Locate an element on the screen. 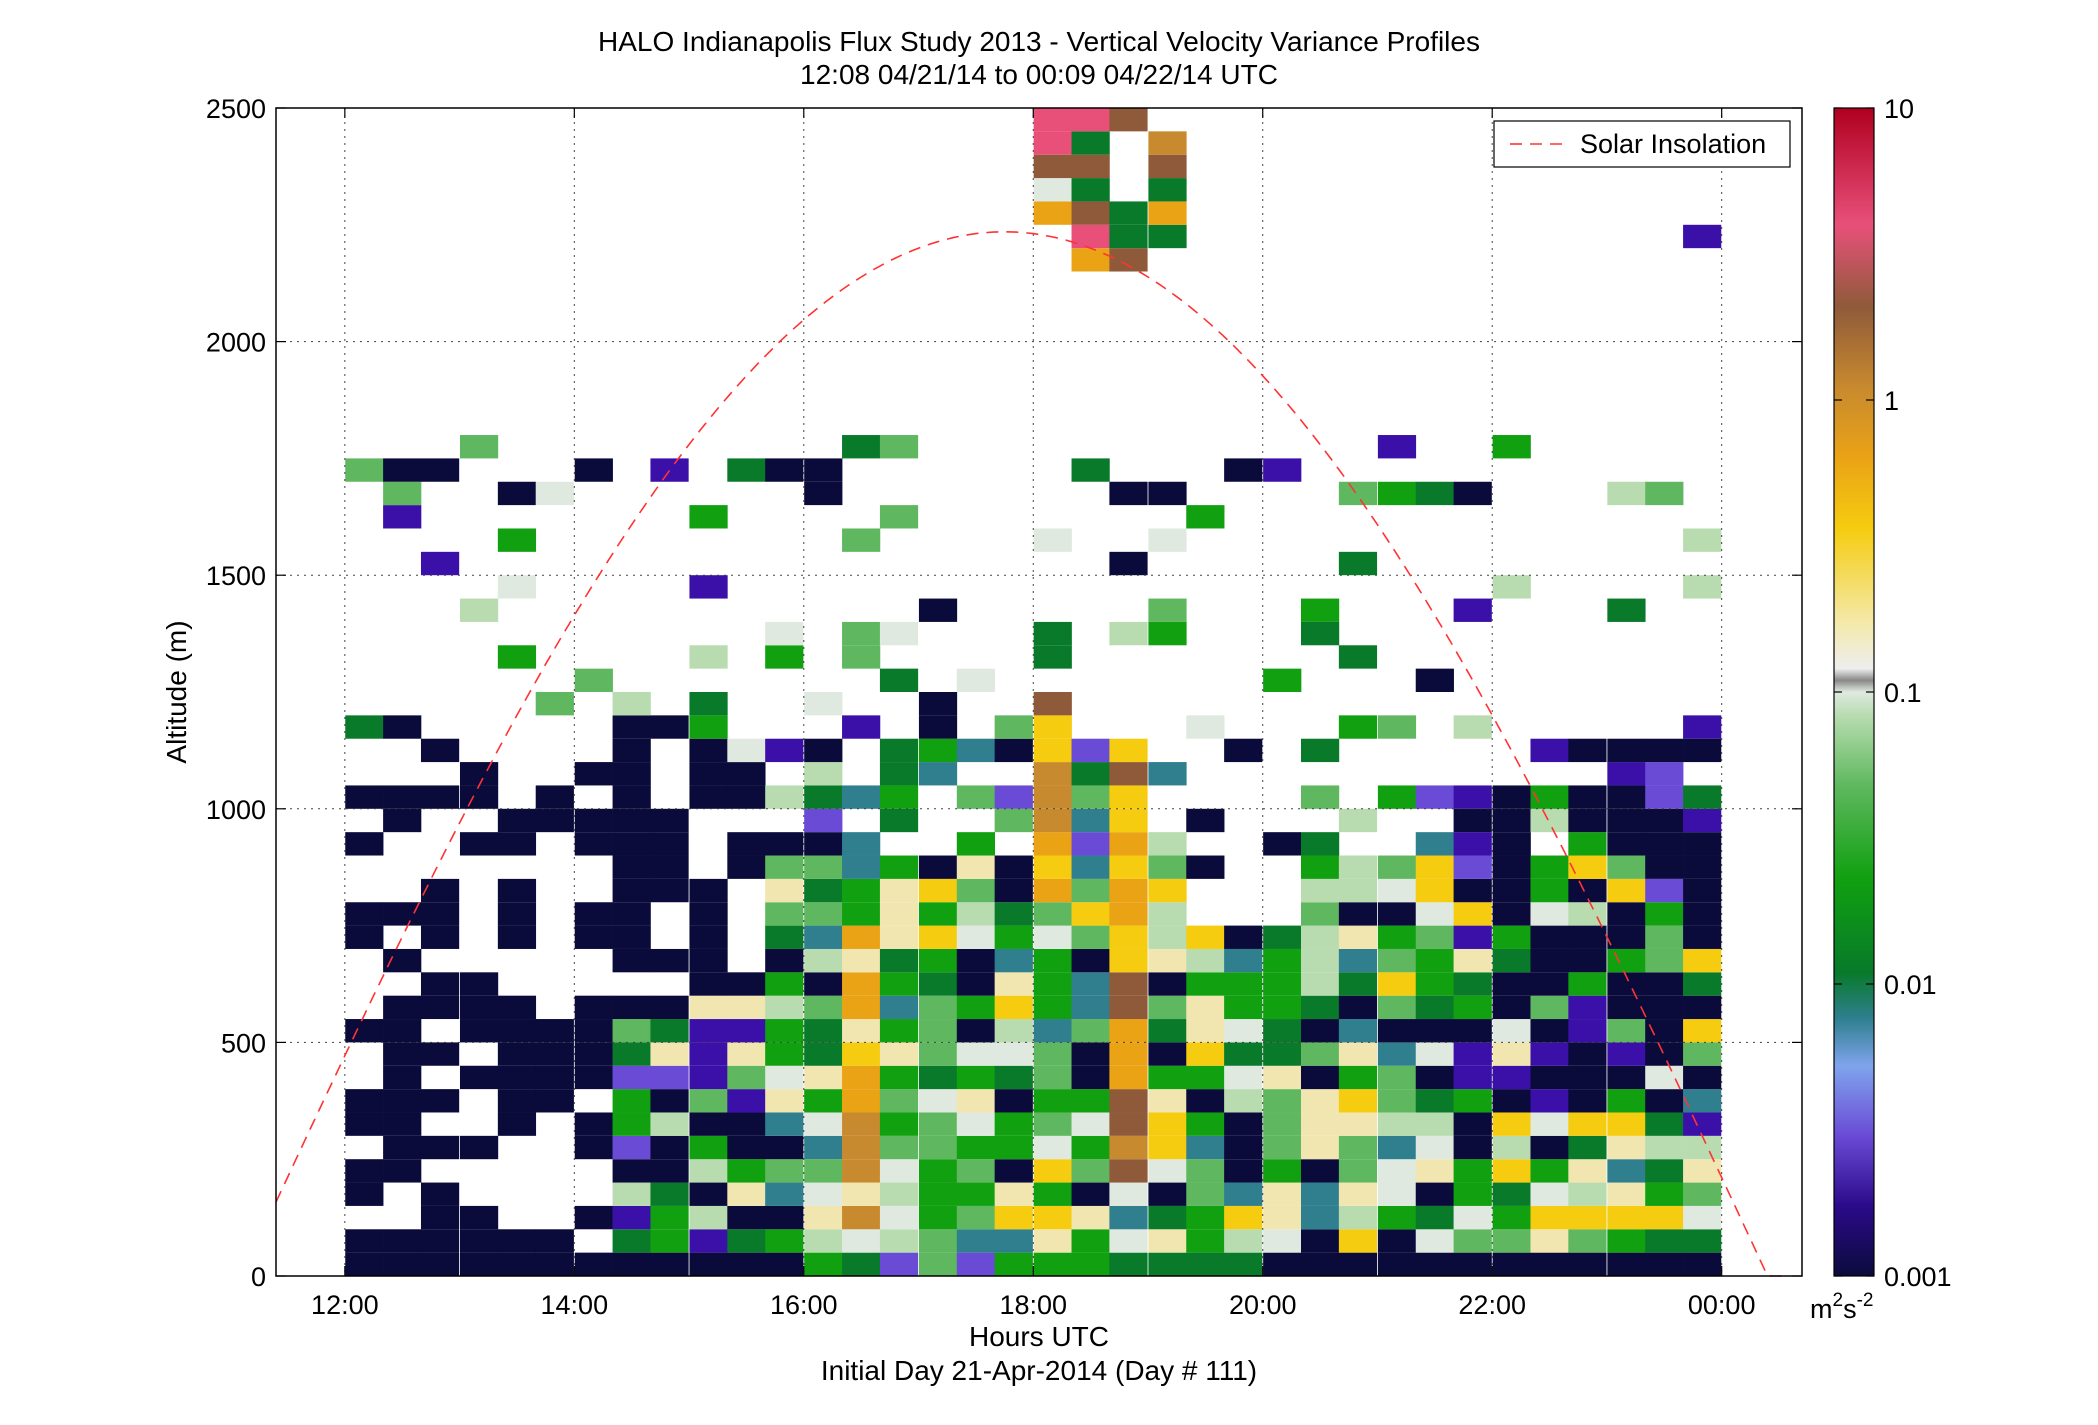 The height and width of the screenshot is (1425, 2098). colorbar-unit-sup1: 2 is located at coordinates (1838, 1300).